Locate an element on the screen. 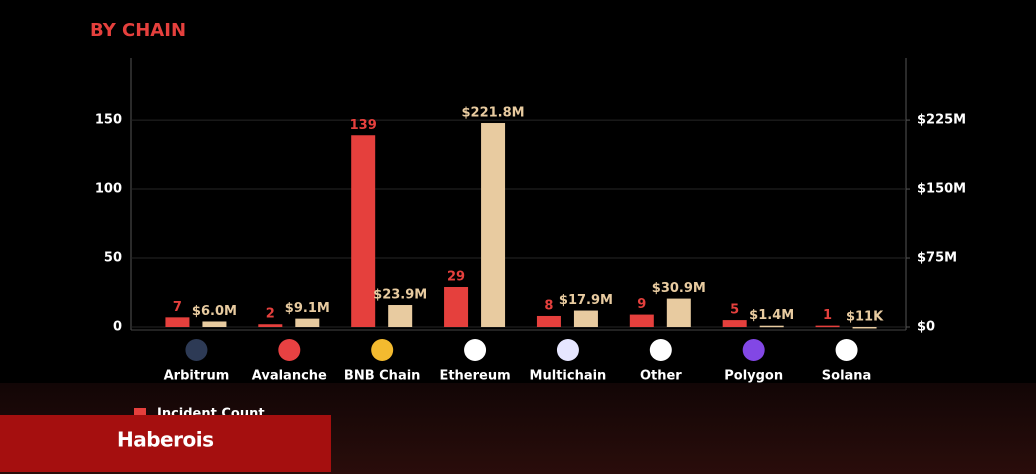 Image resolution: width=1036 pixels, height=474 pixels. y2-tick-label: $0 is located at coordinates (926, 327).